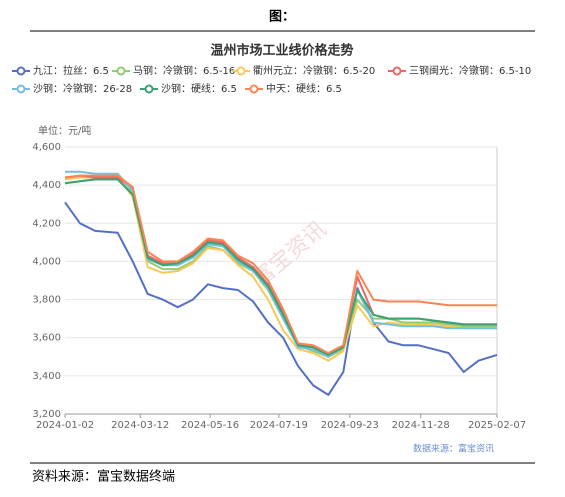 The image size is (565, 497). I want to click on x-tick-label: 2024-03-12, so click(140, 425).